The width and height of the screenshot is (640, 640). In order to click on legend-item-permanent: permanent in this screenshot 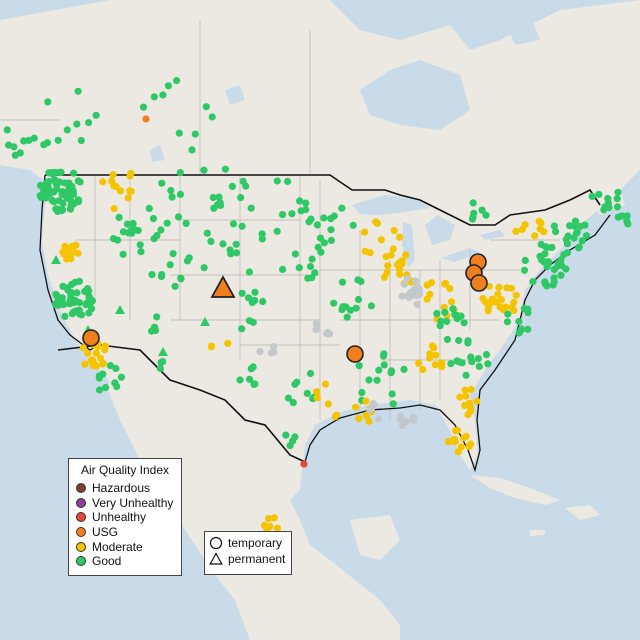, I will do `click(248, 559)`.